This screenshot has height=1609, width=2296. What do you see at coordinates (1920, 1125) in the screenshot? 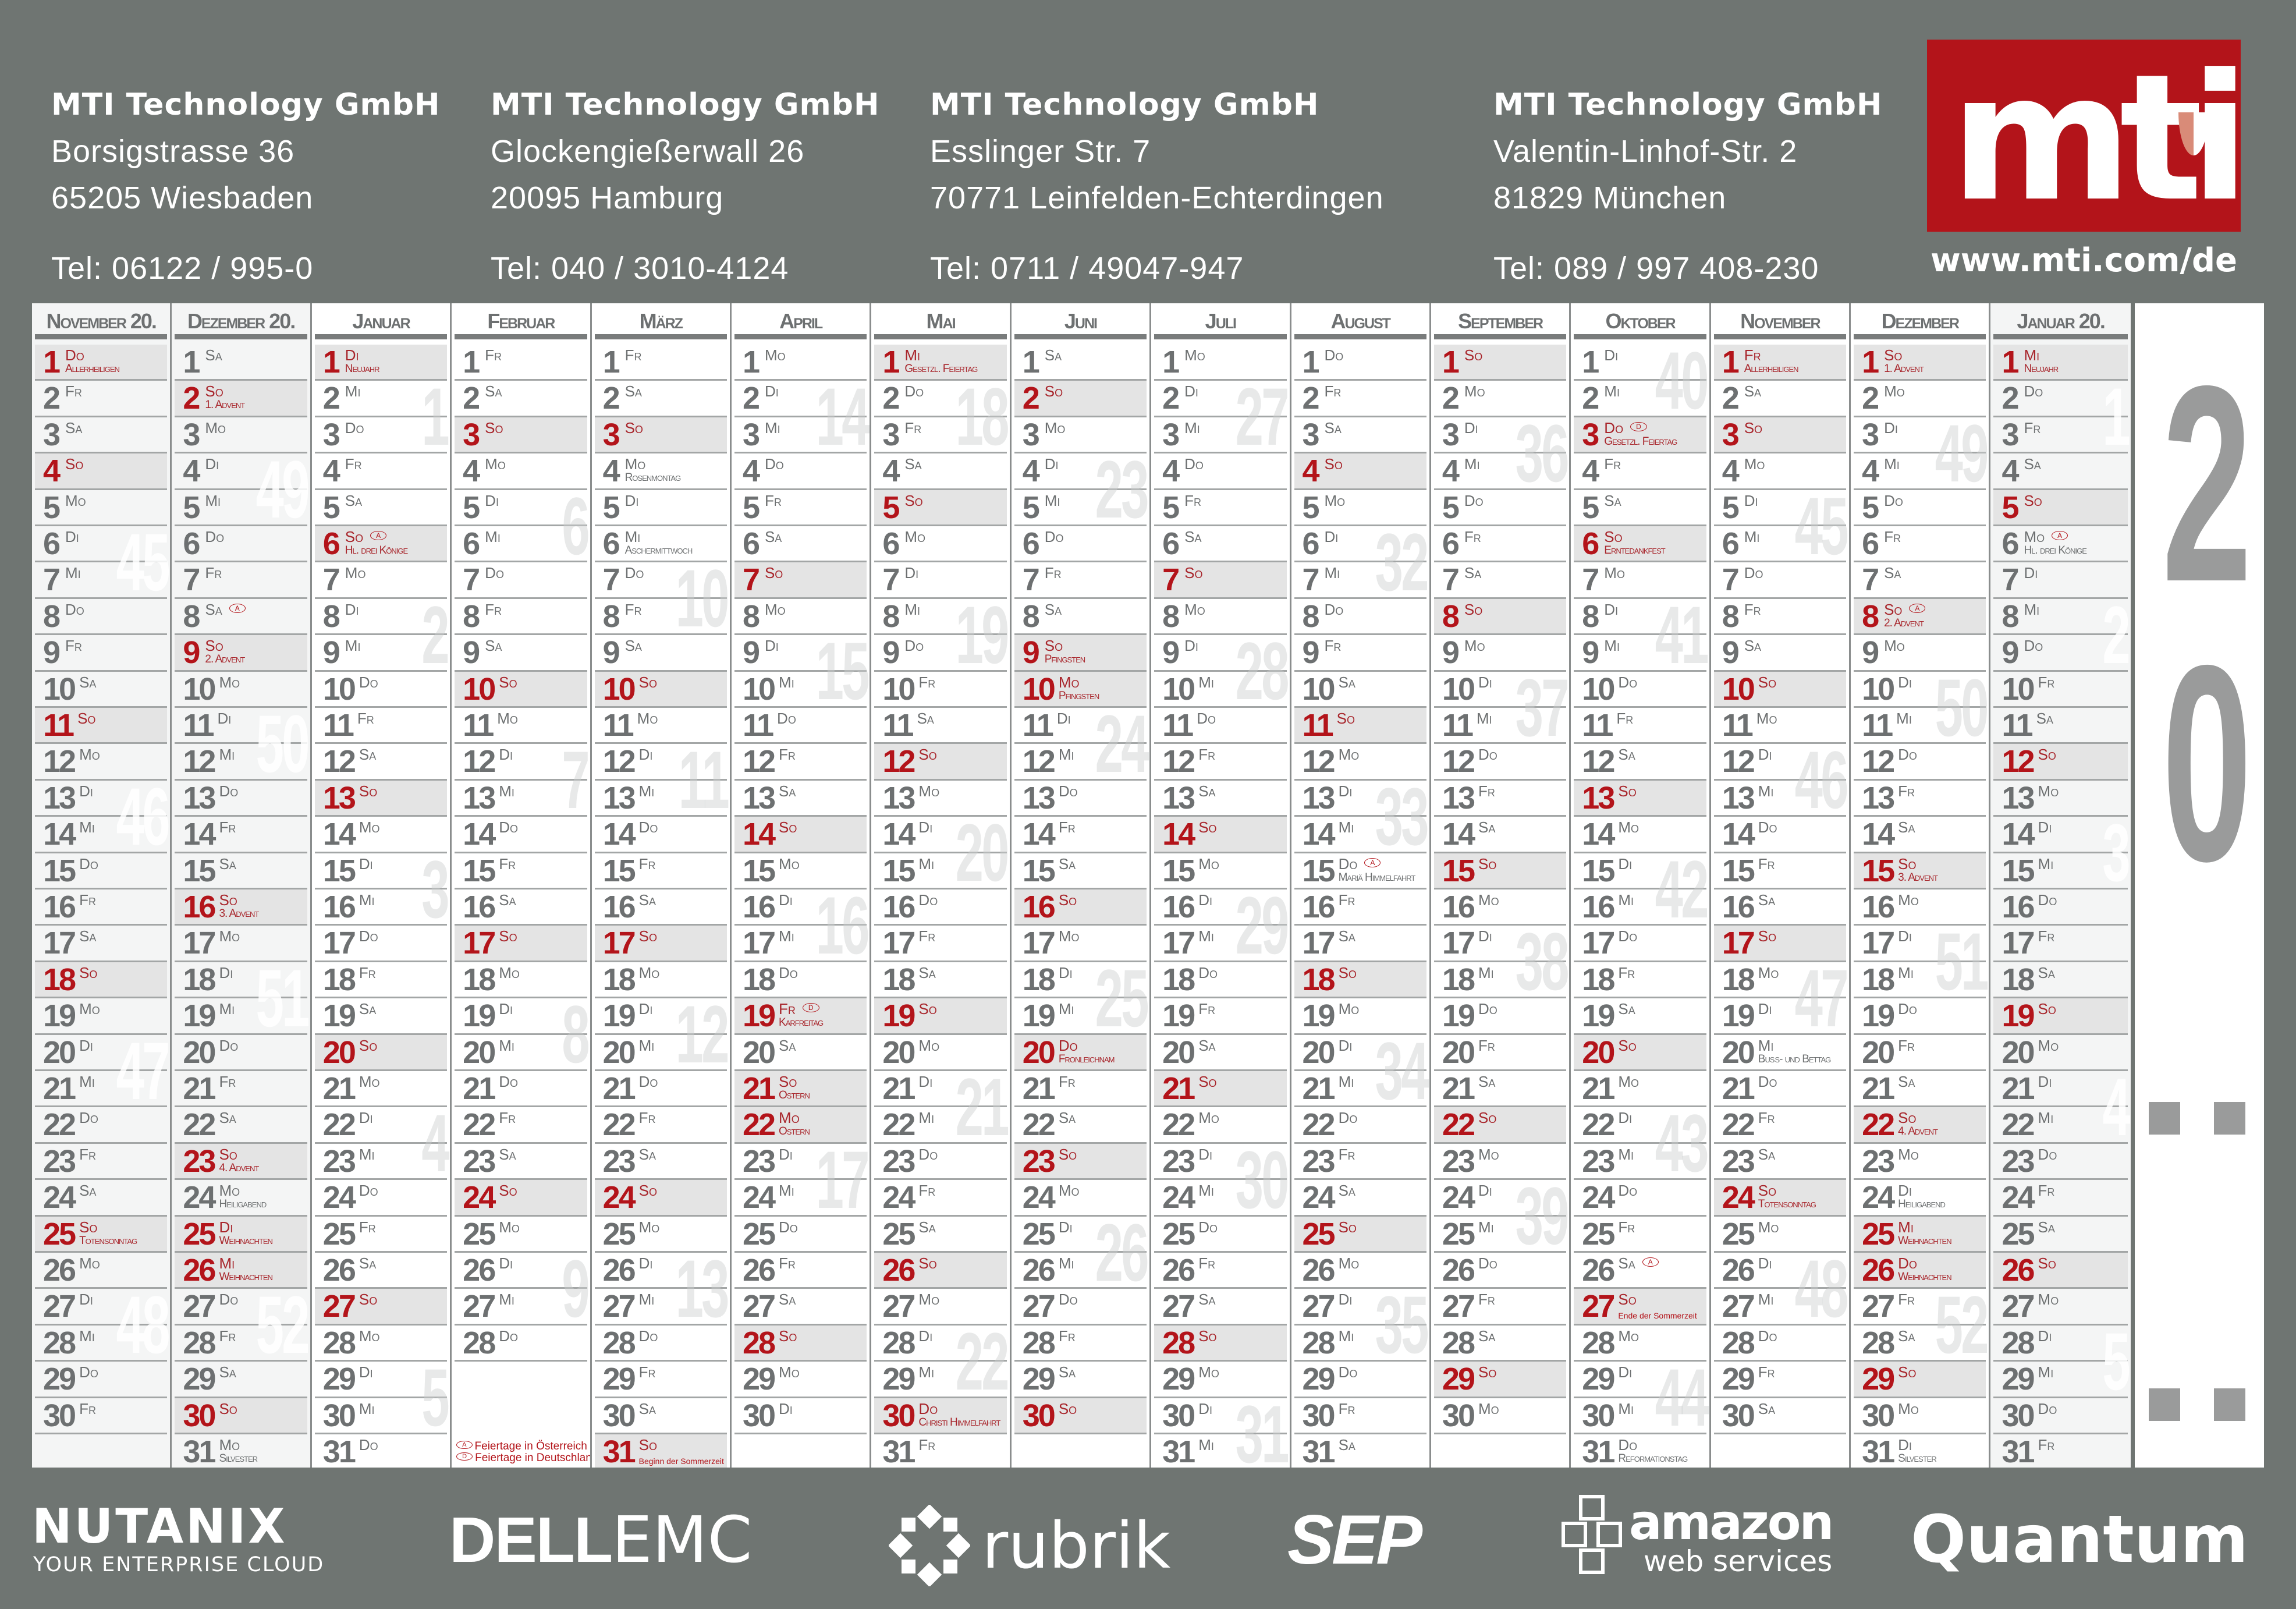
I see `day-row: 22 So 4. Advent` at bounding box center [1920, 1125].